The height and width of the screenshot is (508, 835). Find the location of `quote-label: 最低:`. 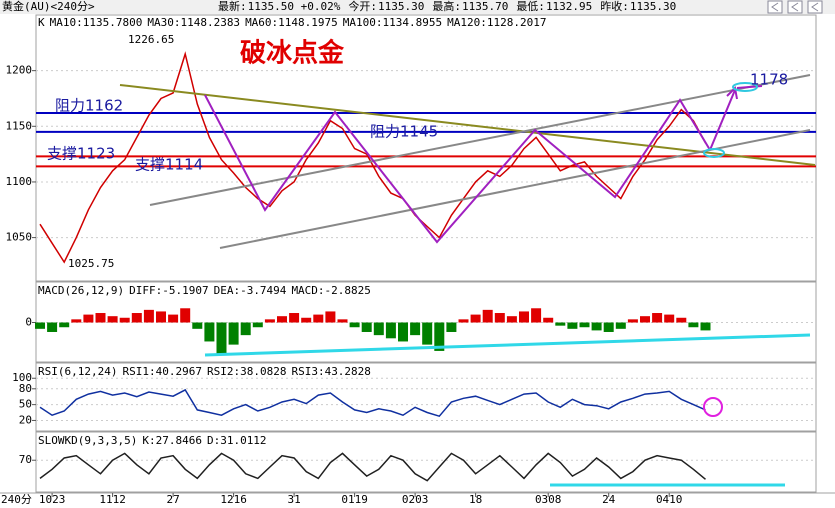

quote-label: 最低: is located at coordinates (530, 6).